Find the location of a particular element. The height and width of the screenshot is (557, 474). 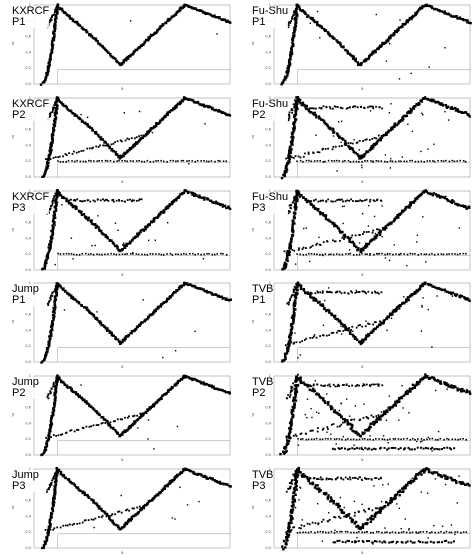

variant-name: P3 is located at coordinates (259, 207).